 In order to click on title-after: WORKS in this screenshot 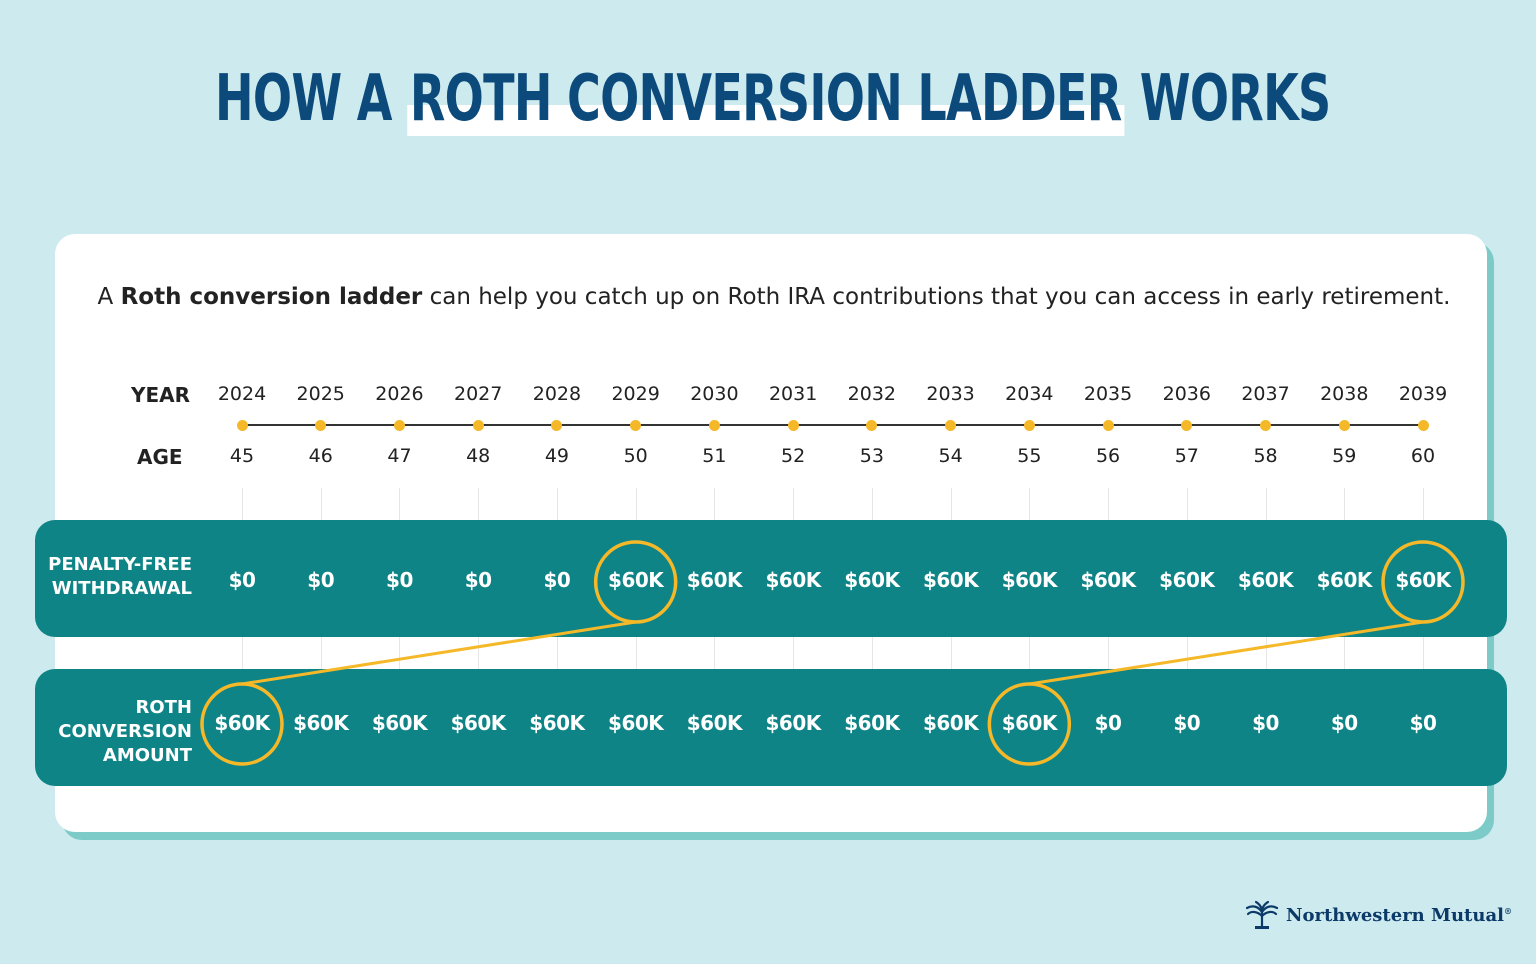, I will do `click(1227, 99)`.